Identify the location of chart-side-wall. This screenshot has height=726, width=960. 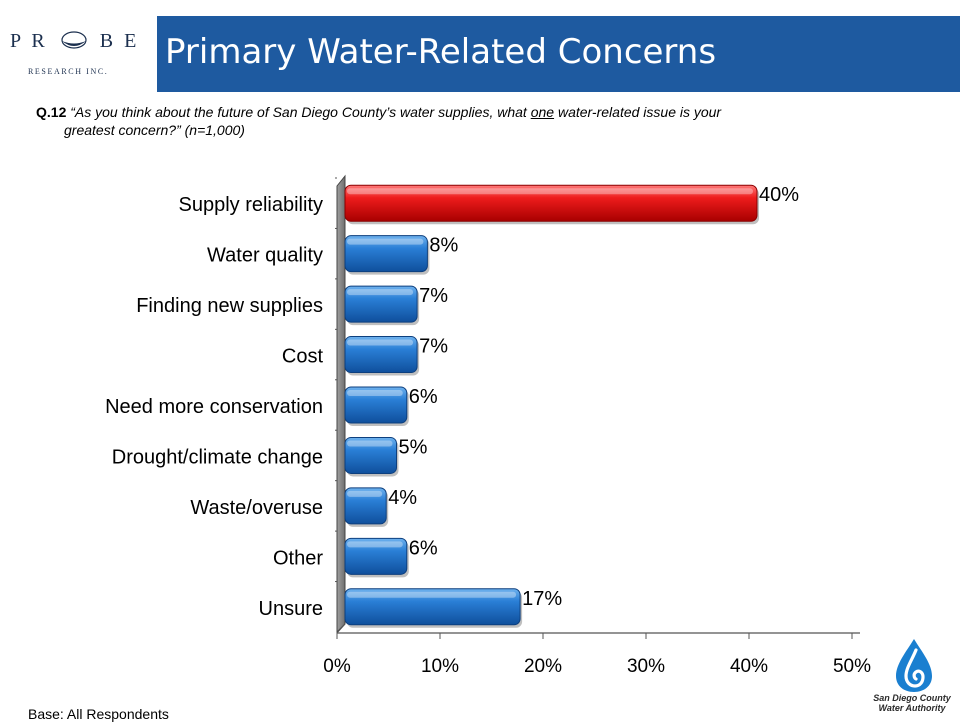
(341, 404).